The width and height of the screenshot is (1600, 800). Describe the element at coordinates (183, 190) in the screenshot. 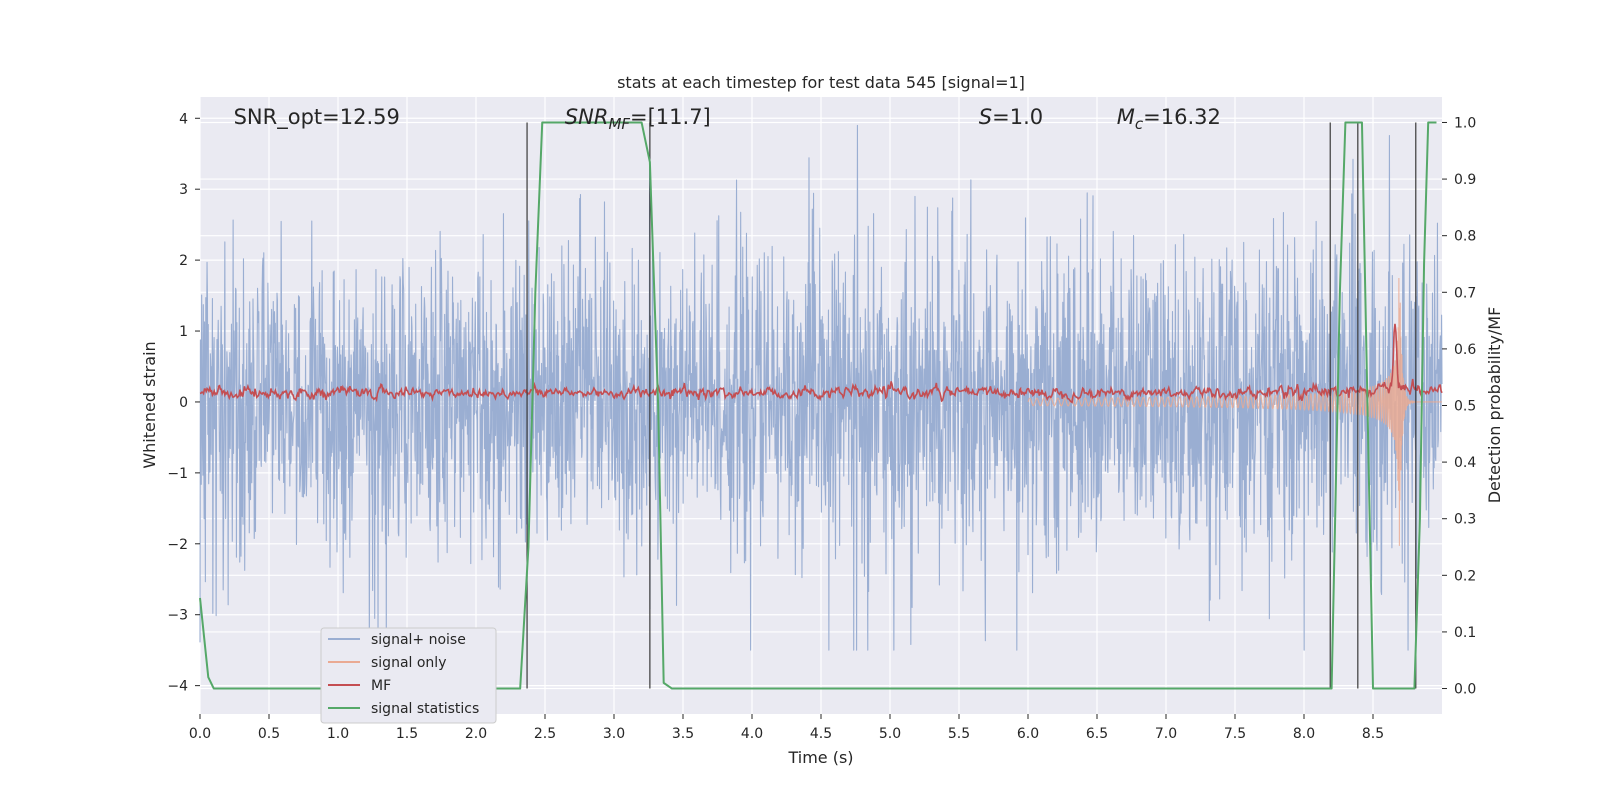

I see `y-tick-label: 3` at that location.